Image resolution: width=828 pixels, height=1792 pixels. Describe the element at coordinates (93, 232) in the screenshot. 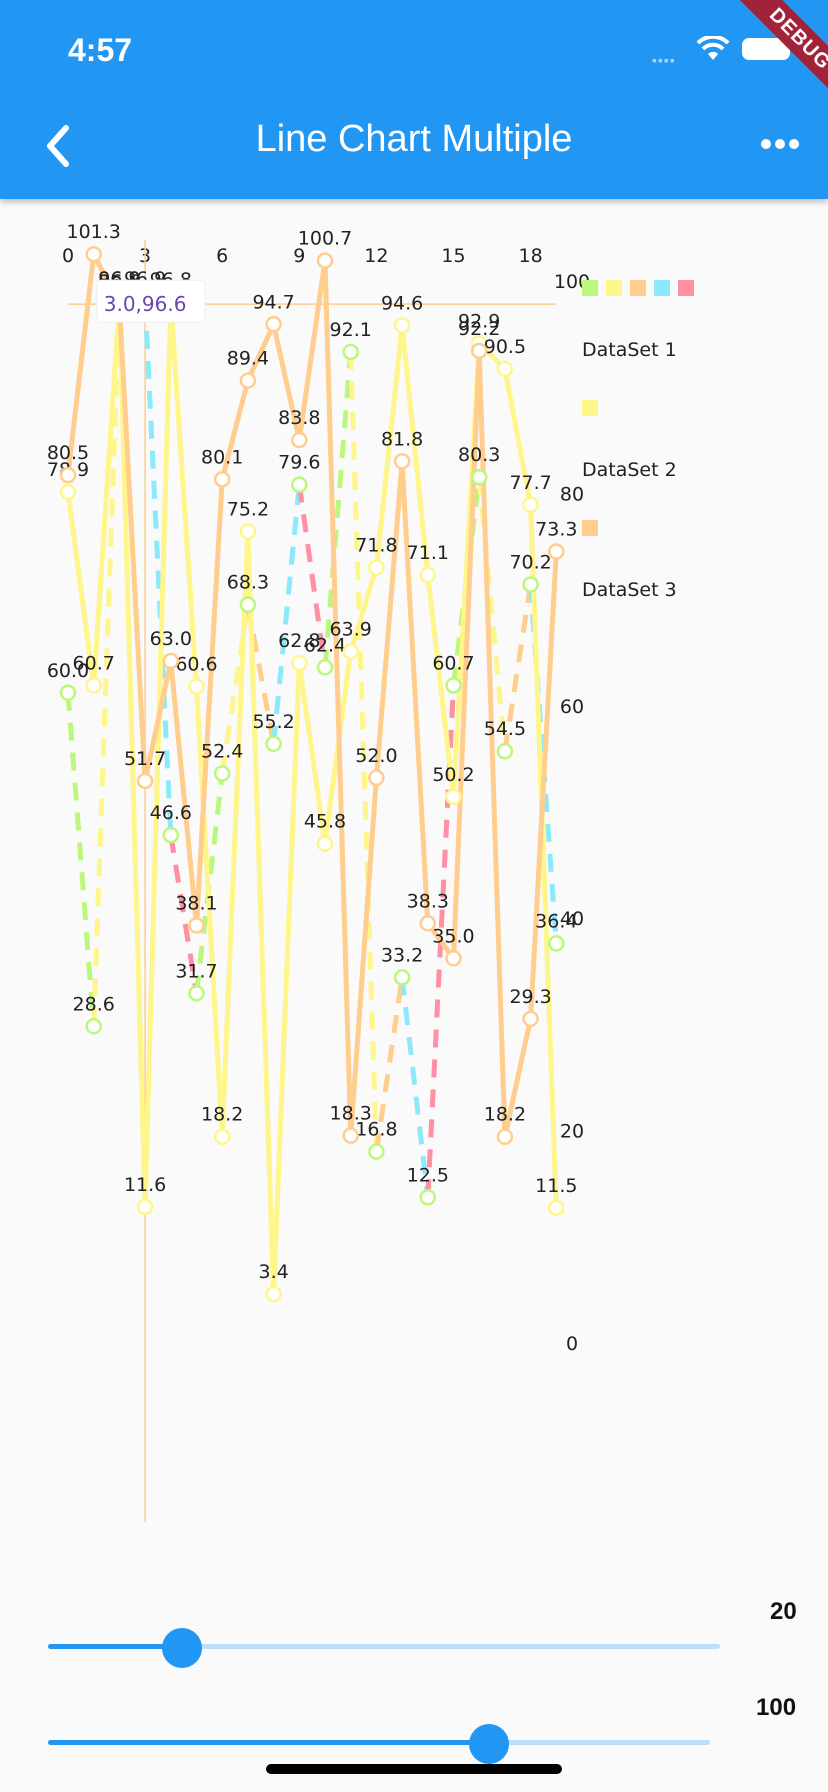

I see `data-label: 101.3` at that location.